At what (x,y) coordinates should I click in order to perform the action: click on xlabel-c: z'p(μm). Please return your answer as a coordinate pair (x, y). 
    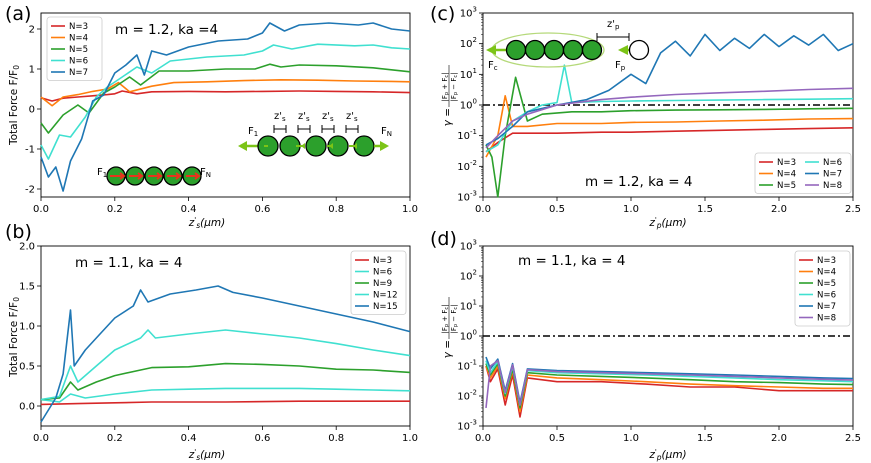
    Looking at the image, I should click on (667, 223).